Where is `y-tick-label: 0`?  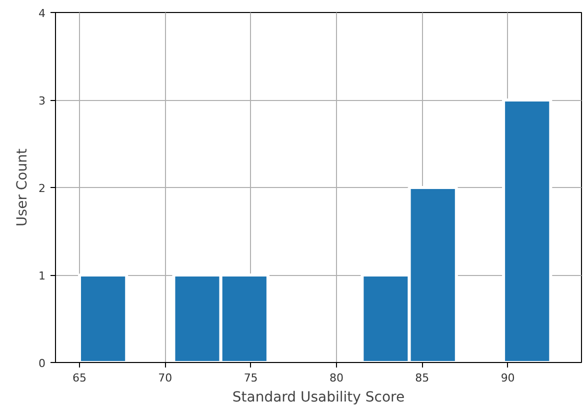
y-tick-label: 0 is located at coordinates (42, 363).